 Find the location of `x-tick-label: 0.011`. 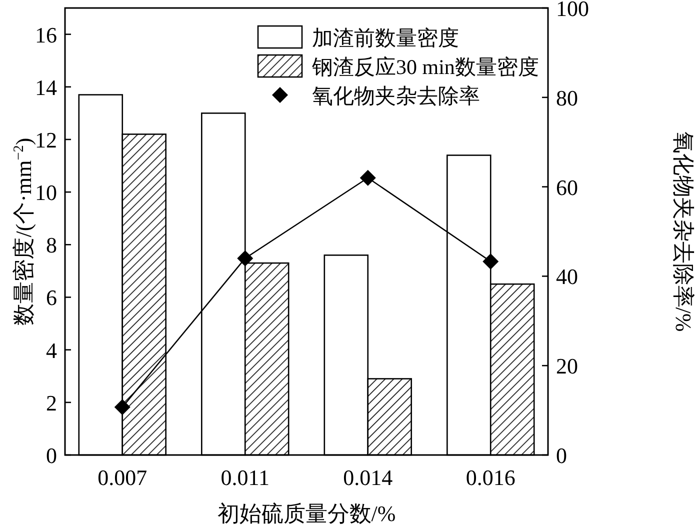

x-tick-label: 0.011 is located at coordinates (245, 477).